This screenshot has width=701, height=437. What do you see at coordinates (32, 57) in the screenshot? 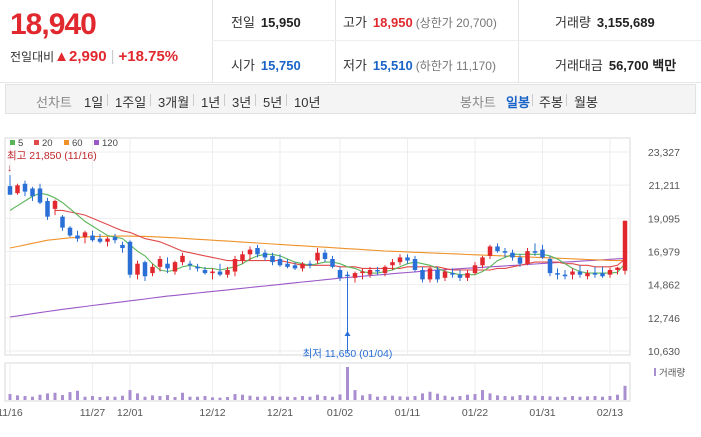
I see `change-label: 전일대비` at bounding box center [32, 57].